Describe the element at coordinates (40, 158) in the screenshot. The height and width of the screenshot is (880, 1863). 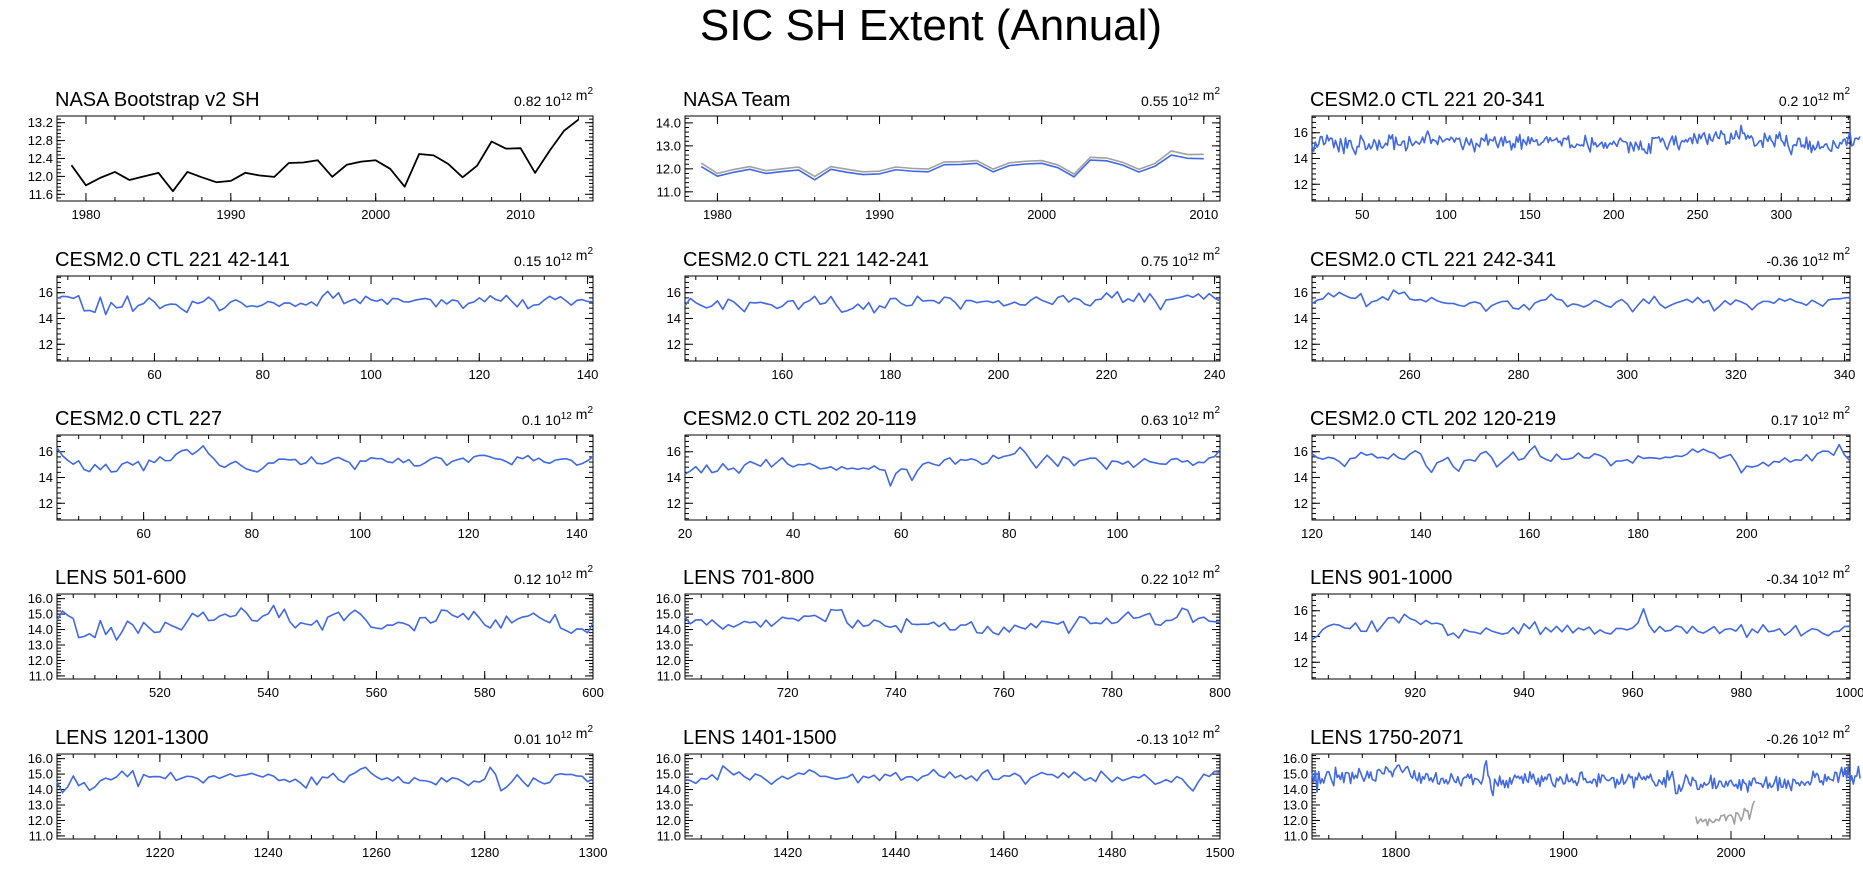
I see `y-tick-label: 12.4` at that location.